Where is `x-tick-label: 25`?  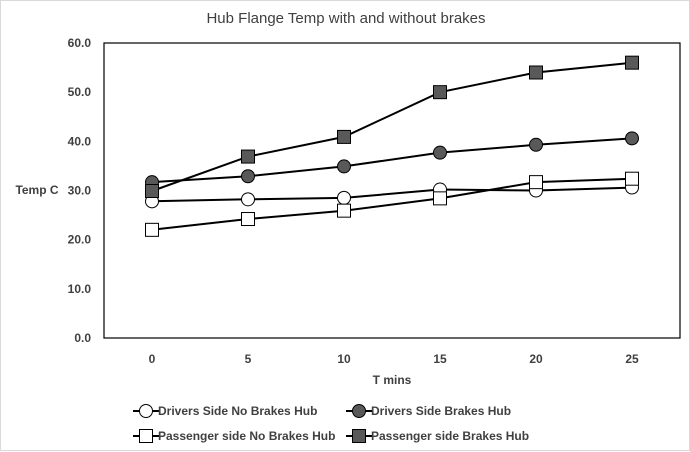
x-tick-label: 25 is located at coordinates (632, 359).